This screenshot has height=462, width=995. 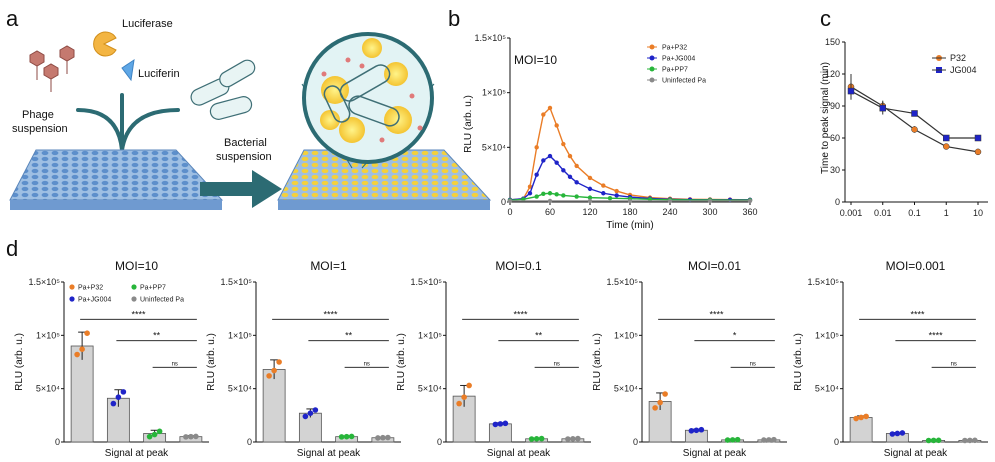 What do you see at coordinates (678, 59) in the screenshot?
I see `panel-b-legend-label: Pa+JG004` at bounding box center [678, 59].